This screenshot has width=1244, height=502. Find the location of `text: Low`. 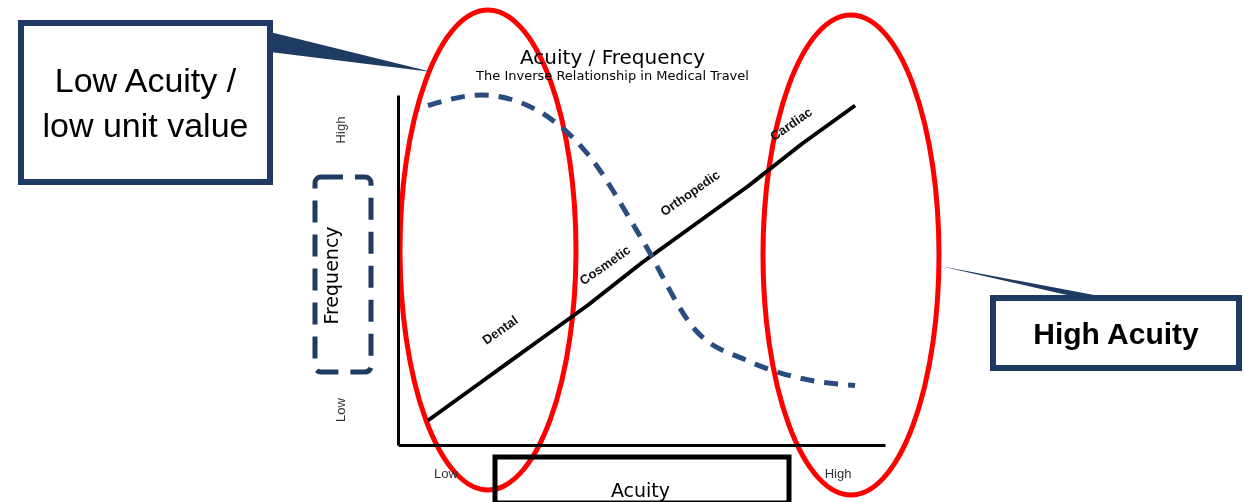

text: Low is located at coordinates (340, 410).